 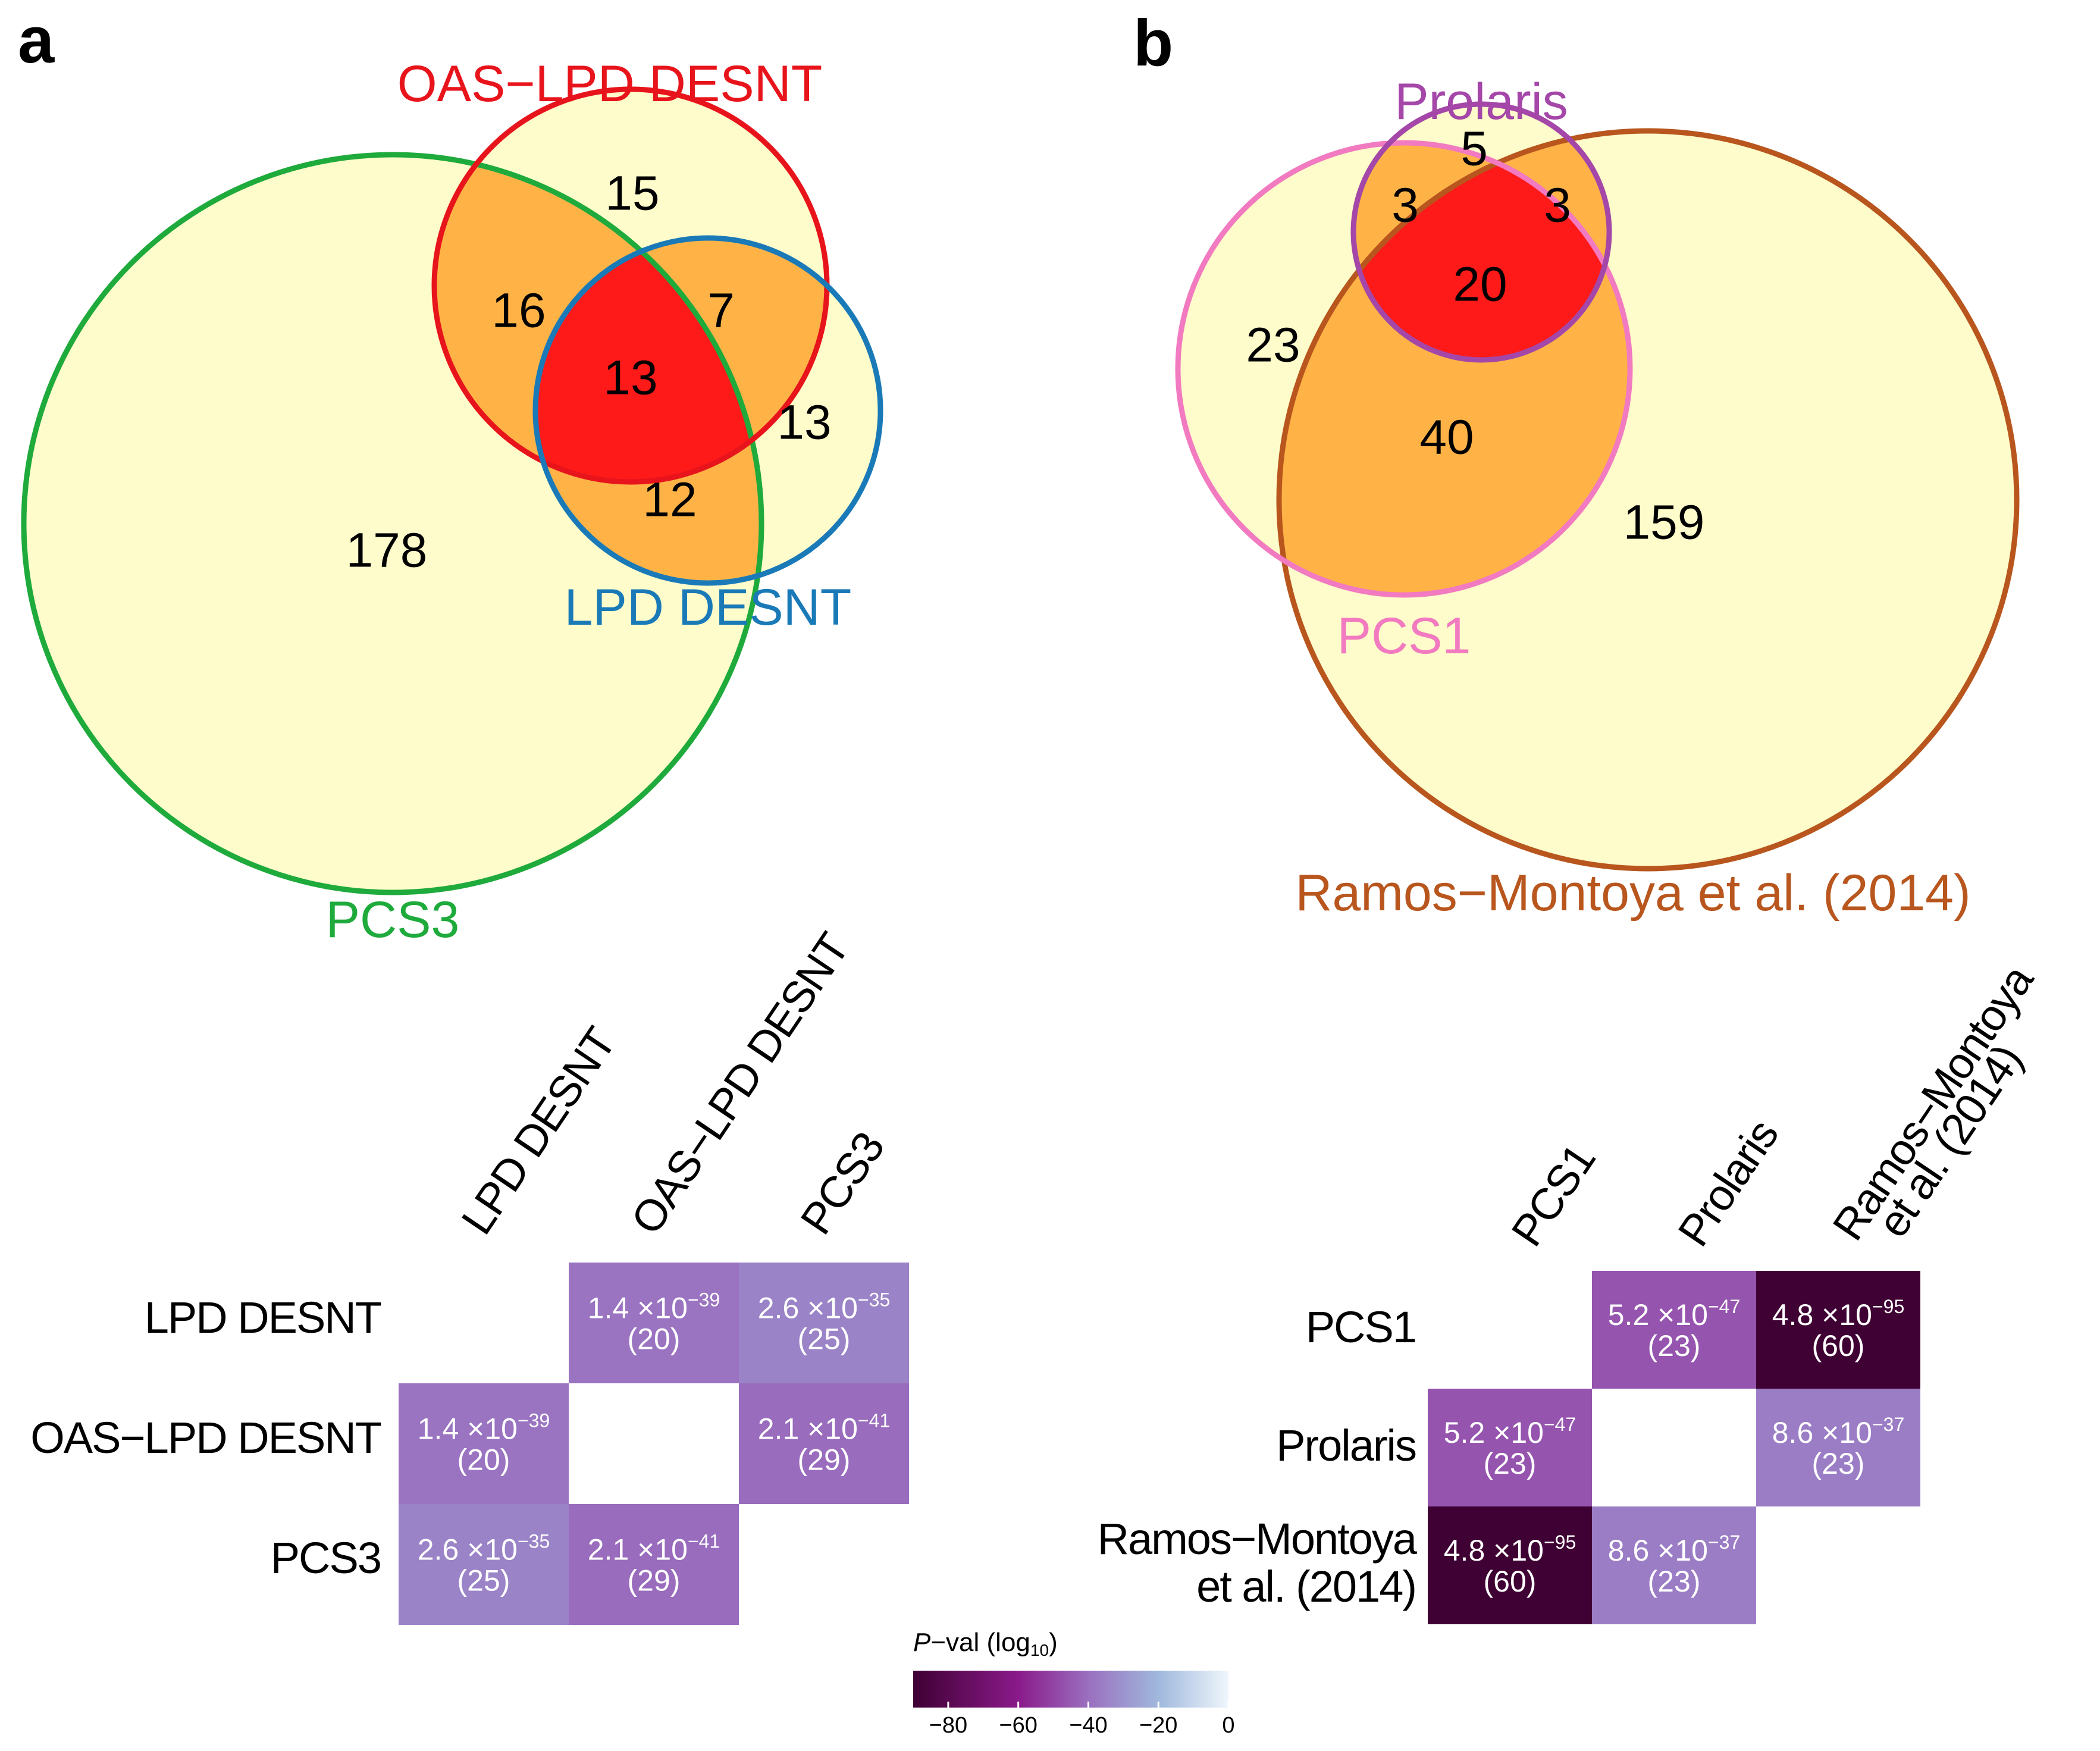 I want to click on region-oas-pcs3: 16, so click(x=518, y=311).